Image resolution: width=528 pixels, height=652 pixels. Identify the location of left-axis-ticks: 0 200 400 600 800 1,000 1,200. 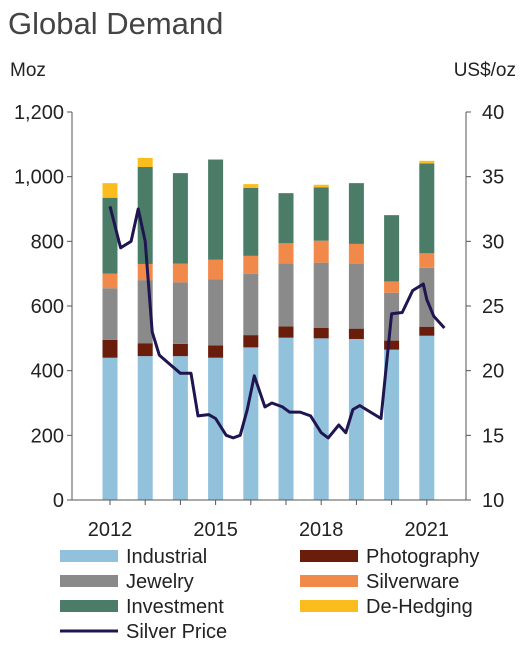
(43, 307).